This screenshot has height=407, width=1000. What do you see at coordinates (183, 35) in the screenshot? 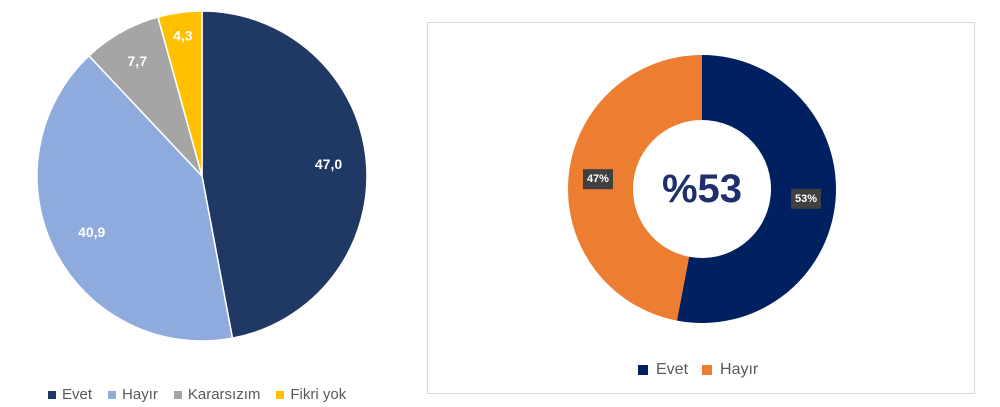
I see `data-label-fikri-yok: 4,3` at bounding box center [183, 35].